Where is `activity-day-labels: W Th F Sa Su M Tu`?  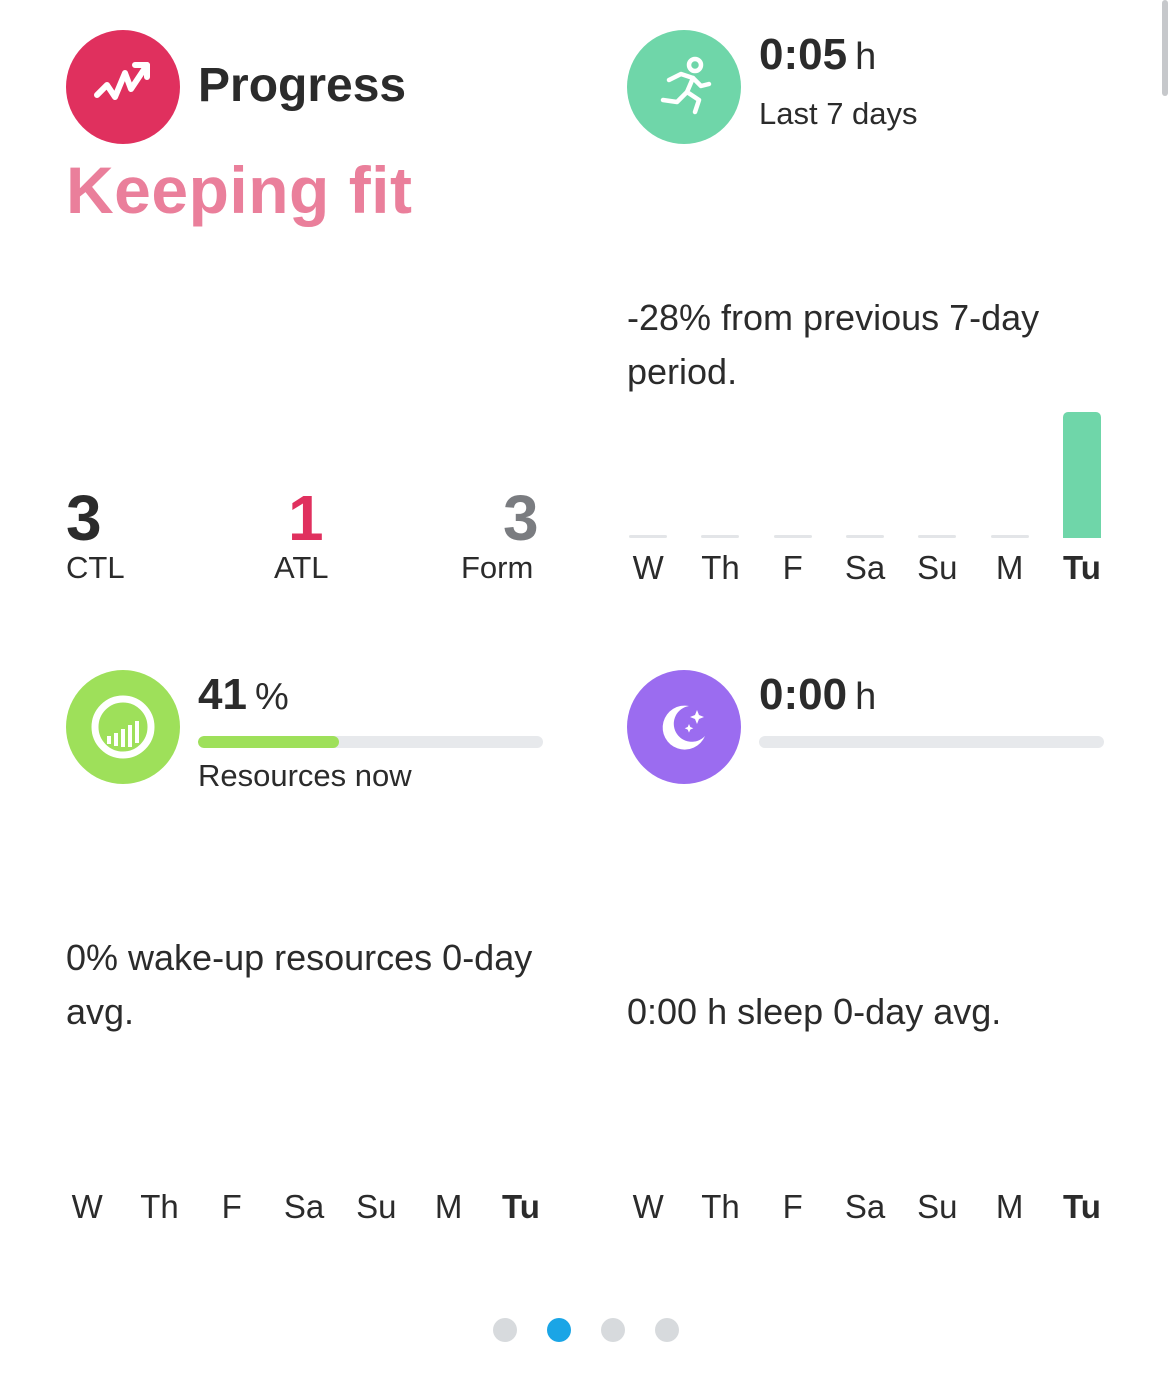 activity-day-labels: W Th F Sa Su M Tu is located at coordinates (865, 568).